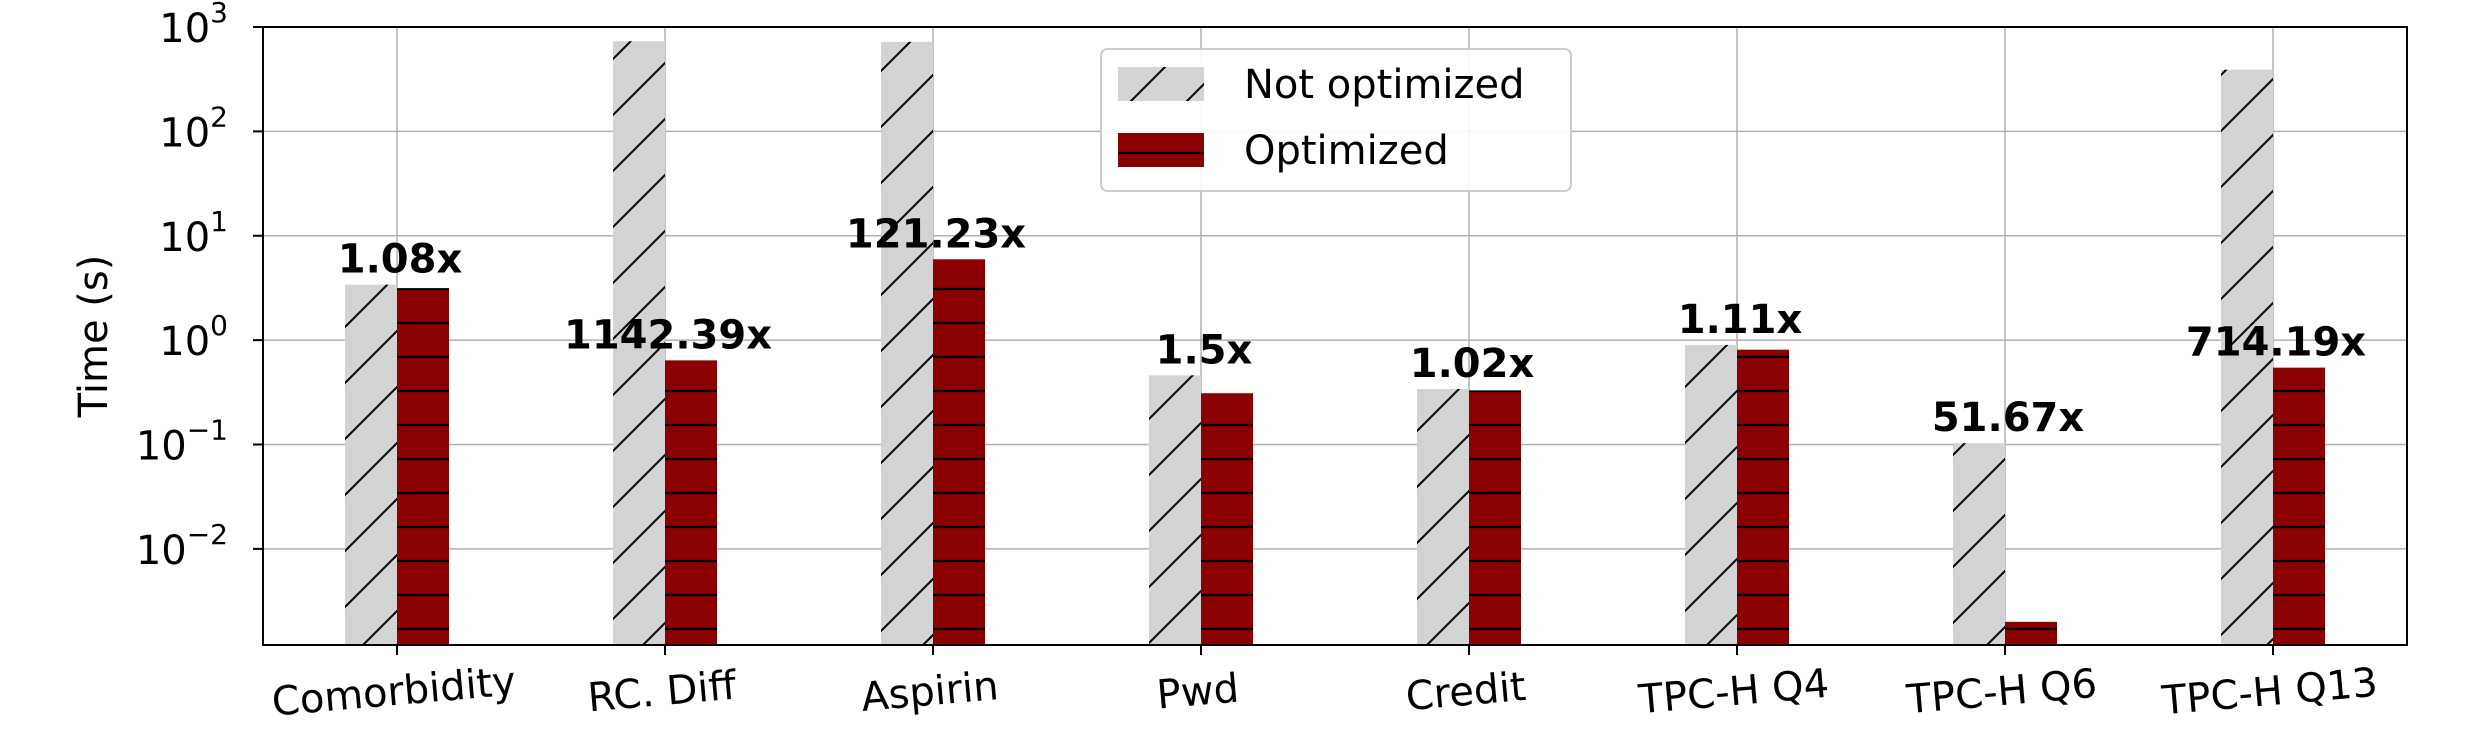 The image size is (2490, 742). I want to click on x-tick-label: Comorbidity, so click(394, 691).